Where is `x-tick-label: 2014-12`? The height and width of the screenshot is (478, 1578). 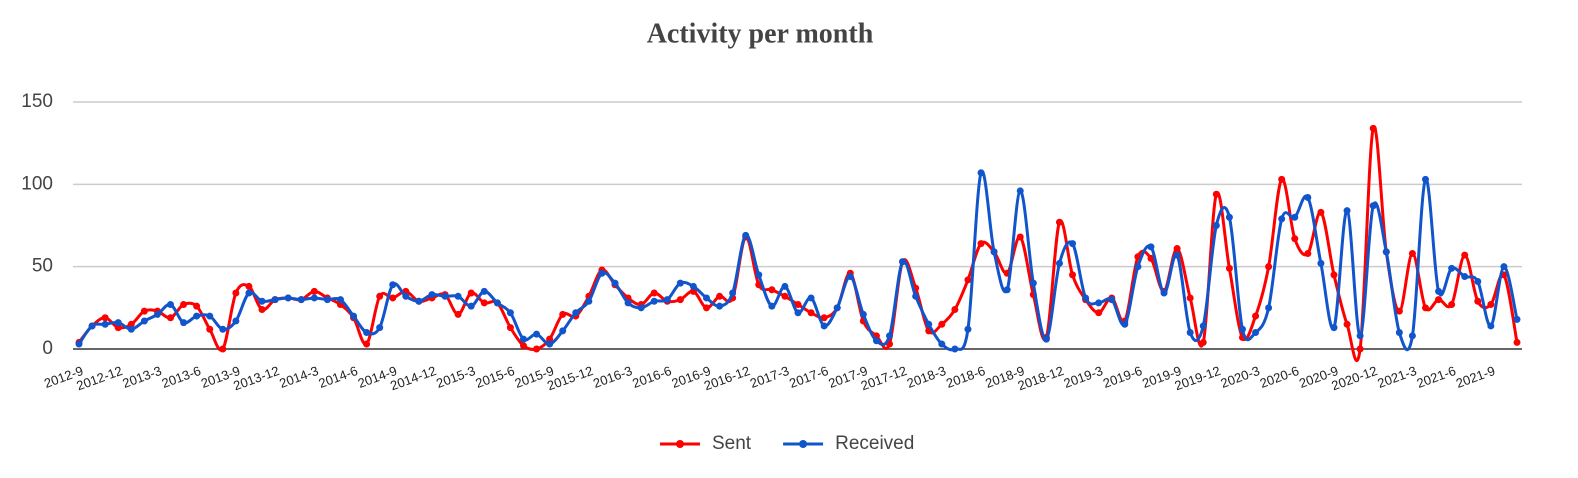
x-tick-label: 2014-12 is located at coordinates (413, 378).